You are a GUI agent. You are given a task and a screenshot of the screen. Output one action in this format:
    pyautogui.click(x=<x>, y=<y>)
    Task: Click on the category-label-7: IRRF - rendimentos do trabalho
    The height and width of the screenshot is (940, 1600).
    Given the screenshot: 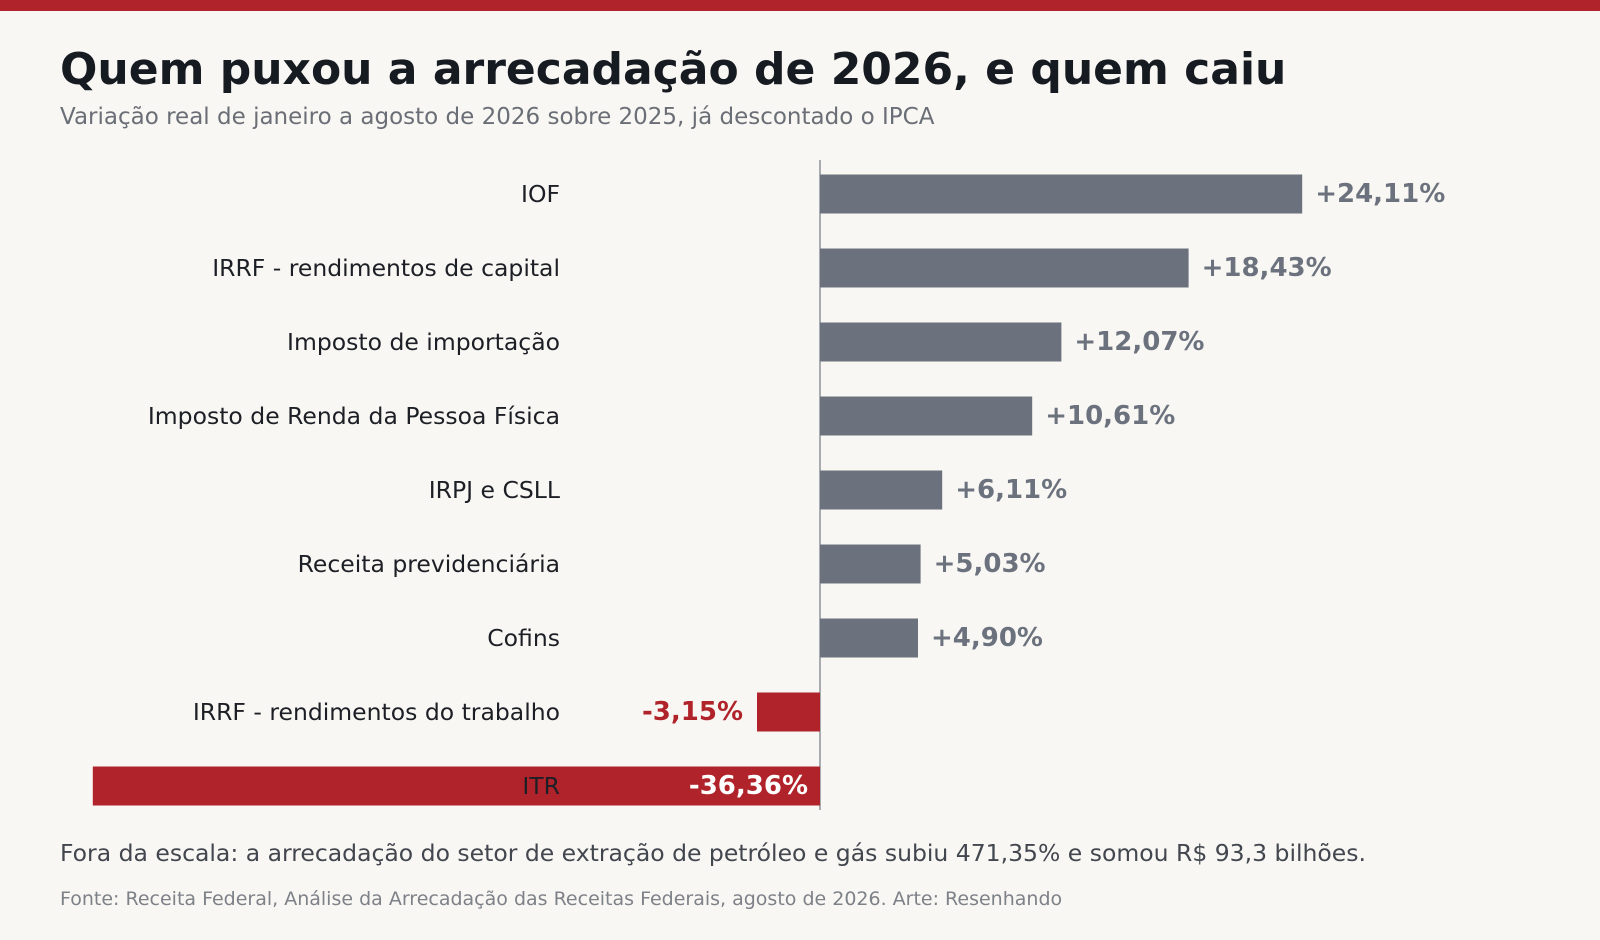 What is the action you would take?
    pyautogui.click(x=376, y=712)
    